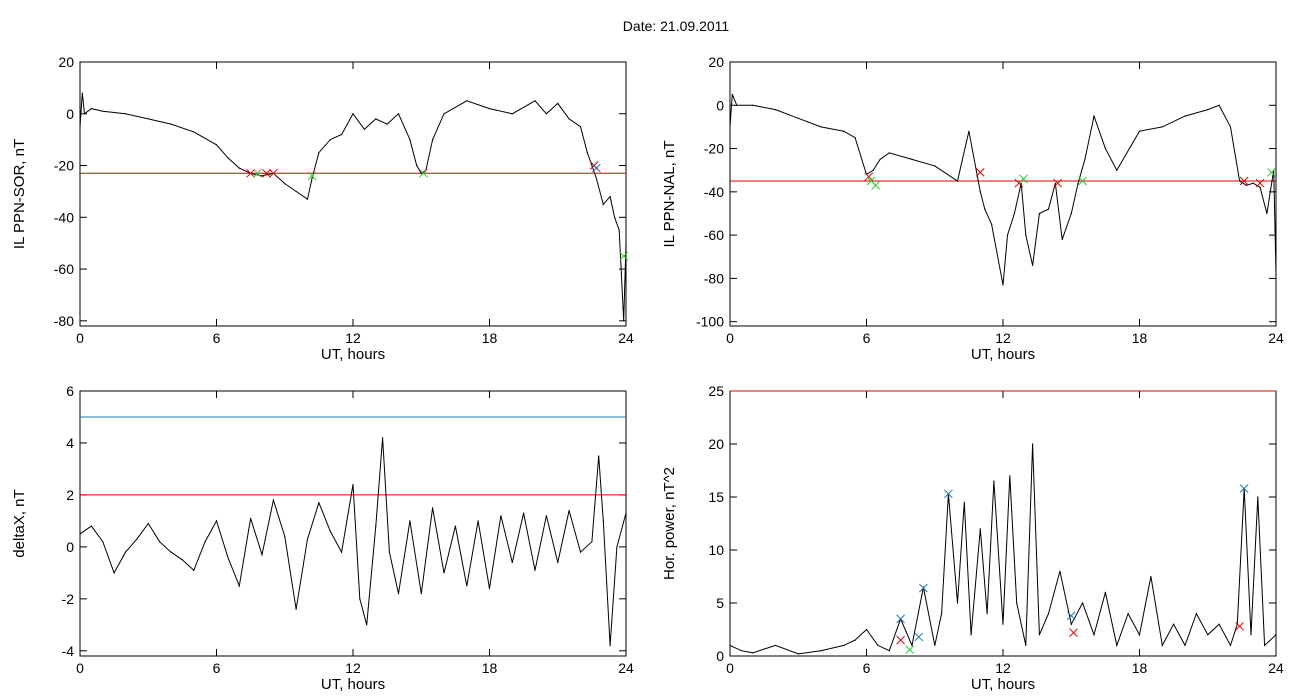 The width and height of the screenshot is (1300, 700). Describe the element at coordinates (710, 322) in the screenshot. I see `y-tick-label: -100` at that location.